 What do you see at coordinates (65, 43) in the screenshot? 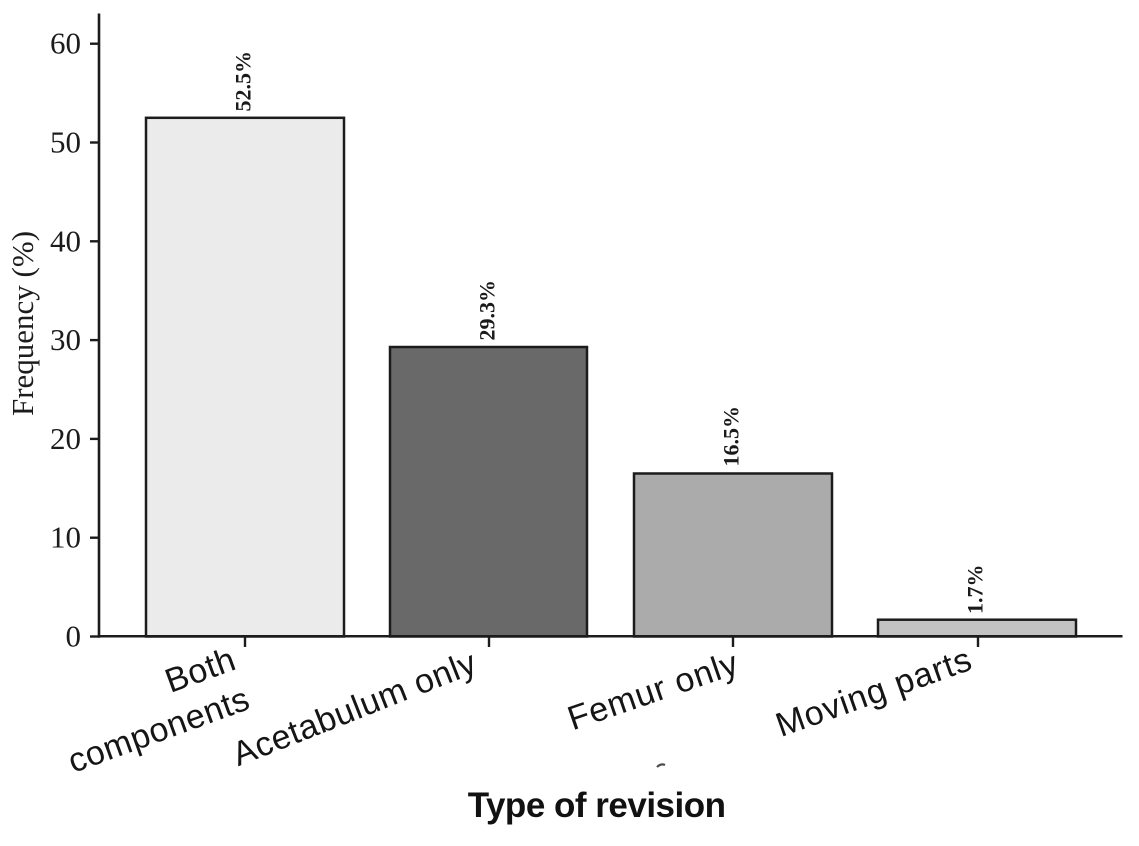
I see `svg-text: 60` at bounding box center [65, 43].